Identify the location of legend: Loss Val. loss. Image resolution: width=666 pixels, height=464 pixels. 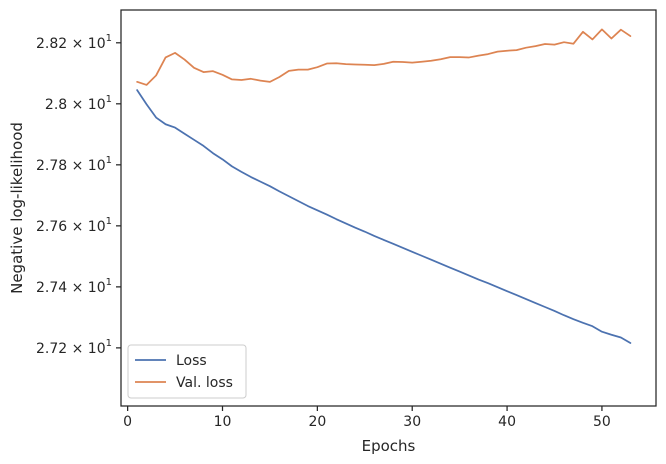
(187, 371).